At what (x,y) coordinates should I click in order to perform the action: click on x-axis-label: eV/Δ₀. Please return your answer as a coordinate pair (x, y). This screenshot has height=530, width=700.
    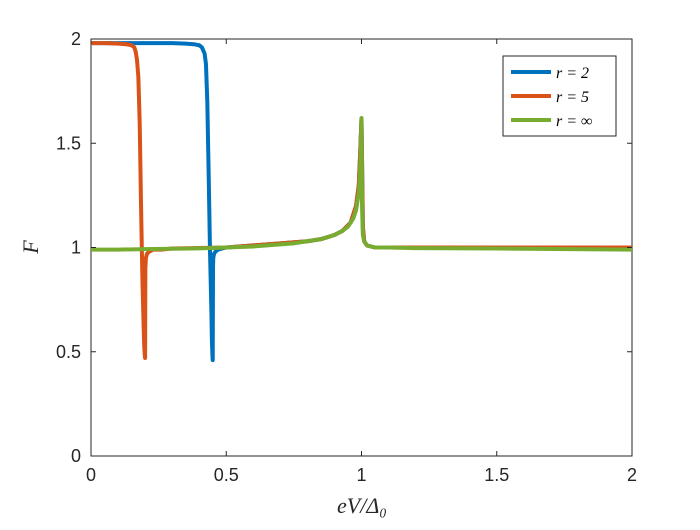
    Looking at the image, I should click on (362, 505).